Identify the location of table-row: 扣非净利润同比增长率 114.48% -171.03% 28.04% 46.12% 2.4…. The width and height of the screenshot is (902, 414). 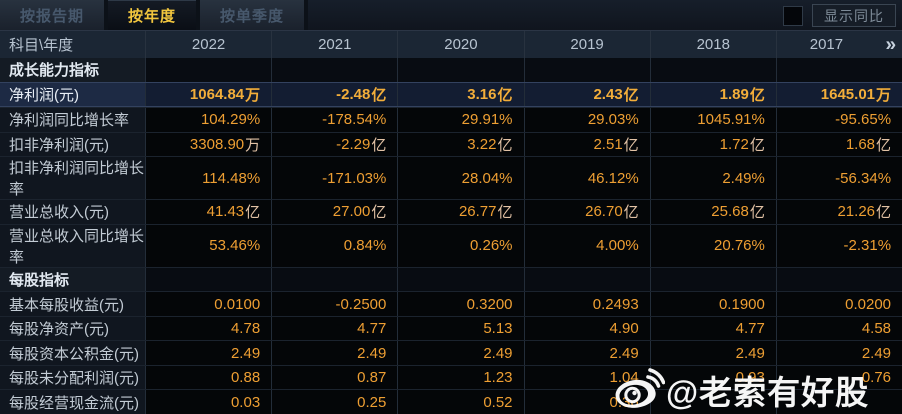
(451, 178).